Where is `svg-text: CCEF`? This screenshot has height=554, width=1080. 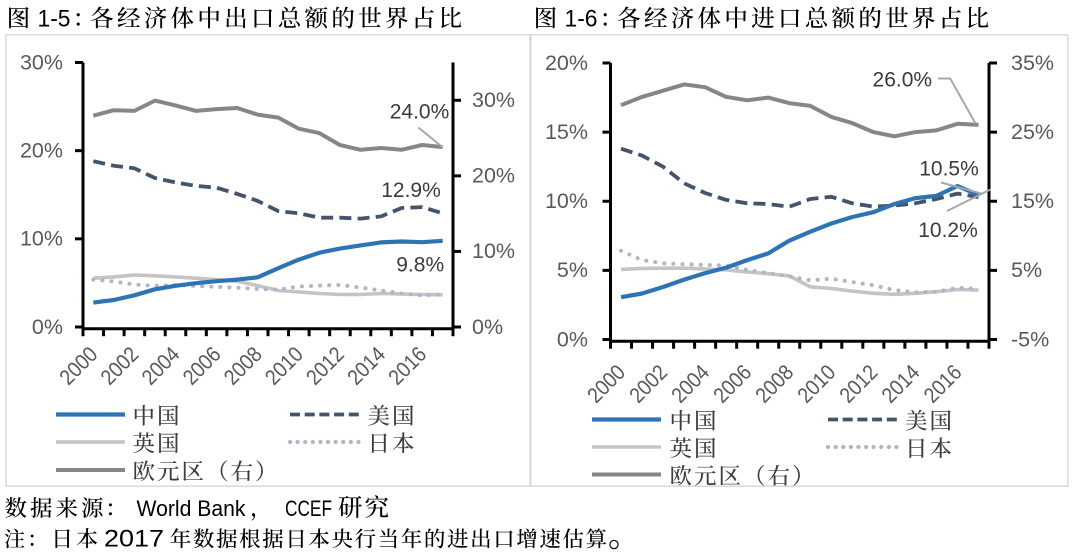 svg-text: CCEF is located at coordinates (308, 508).